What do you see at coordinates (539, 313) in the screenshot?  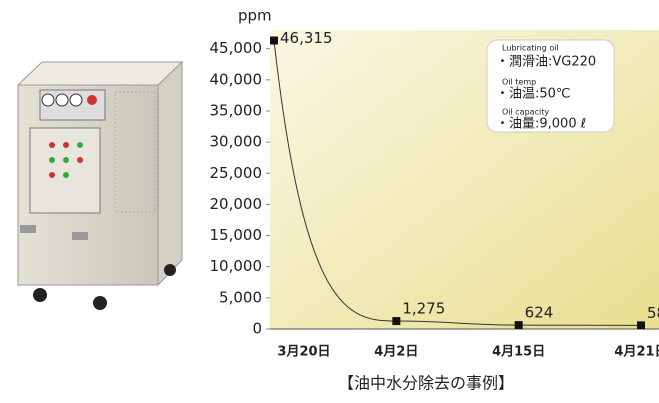 I see `value-label: 624` at bounding box center [539, 313].